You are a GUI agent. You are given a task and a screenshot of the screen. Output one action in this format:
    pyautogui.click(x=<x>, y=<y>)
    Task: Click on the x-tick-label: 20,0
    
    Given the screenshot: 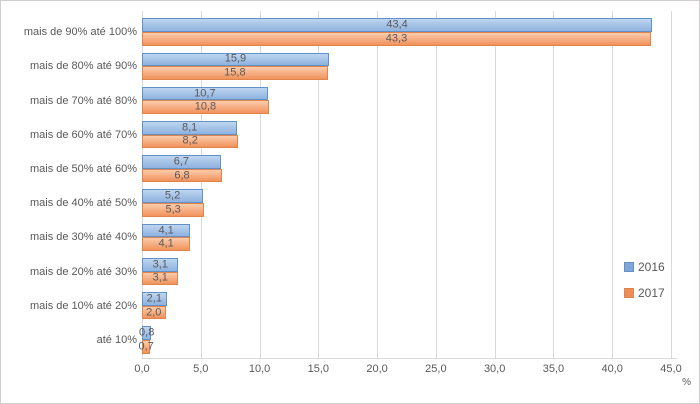 What is the action you would take?
    pyautogui.click(x=377, y=369)
    